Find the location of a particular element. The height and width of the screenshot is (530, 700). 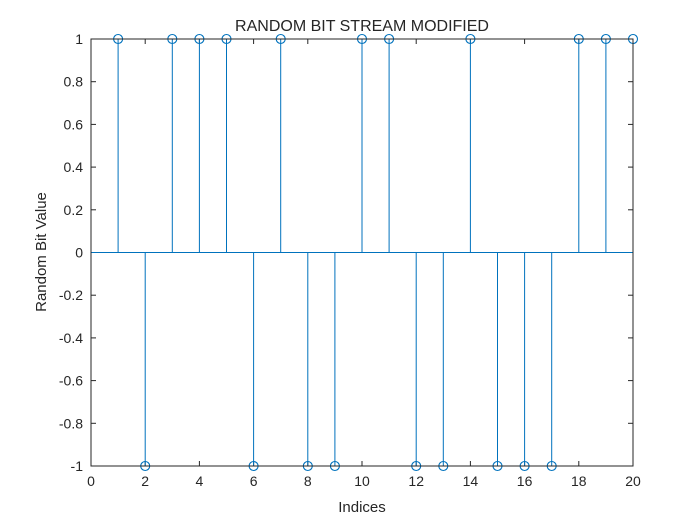

x-axis-label: Indices is located at coordinates (362, 507).